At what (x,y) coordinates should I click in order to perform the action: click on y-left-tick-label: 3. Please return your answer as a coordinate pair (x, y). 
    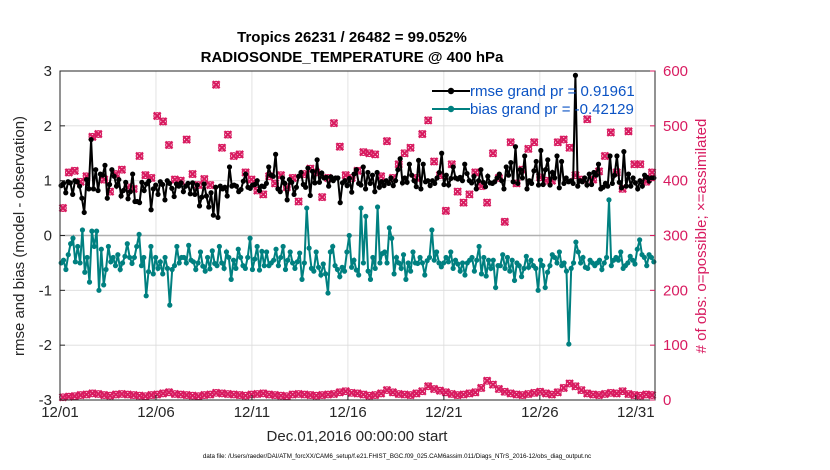
    Looking at the image, I should click on (48, 71).